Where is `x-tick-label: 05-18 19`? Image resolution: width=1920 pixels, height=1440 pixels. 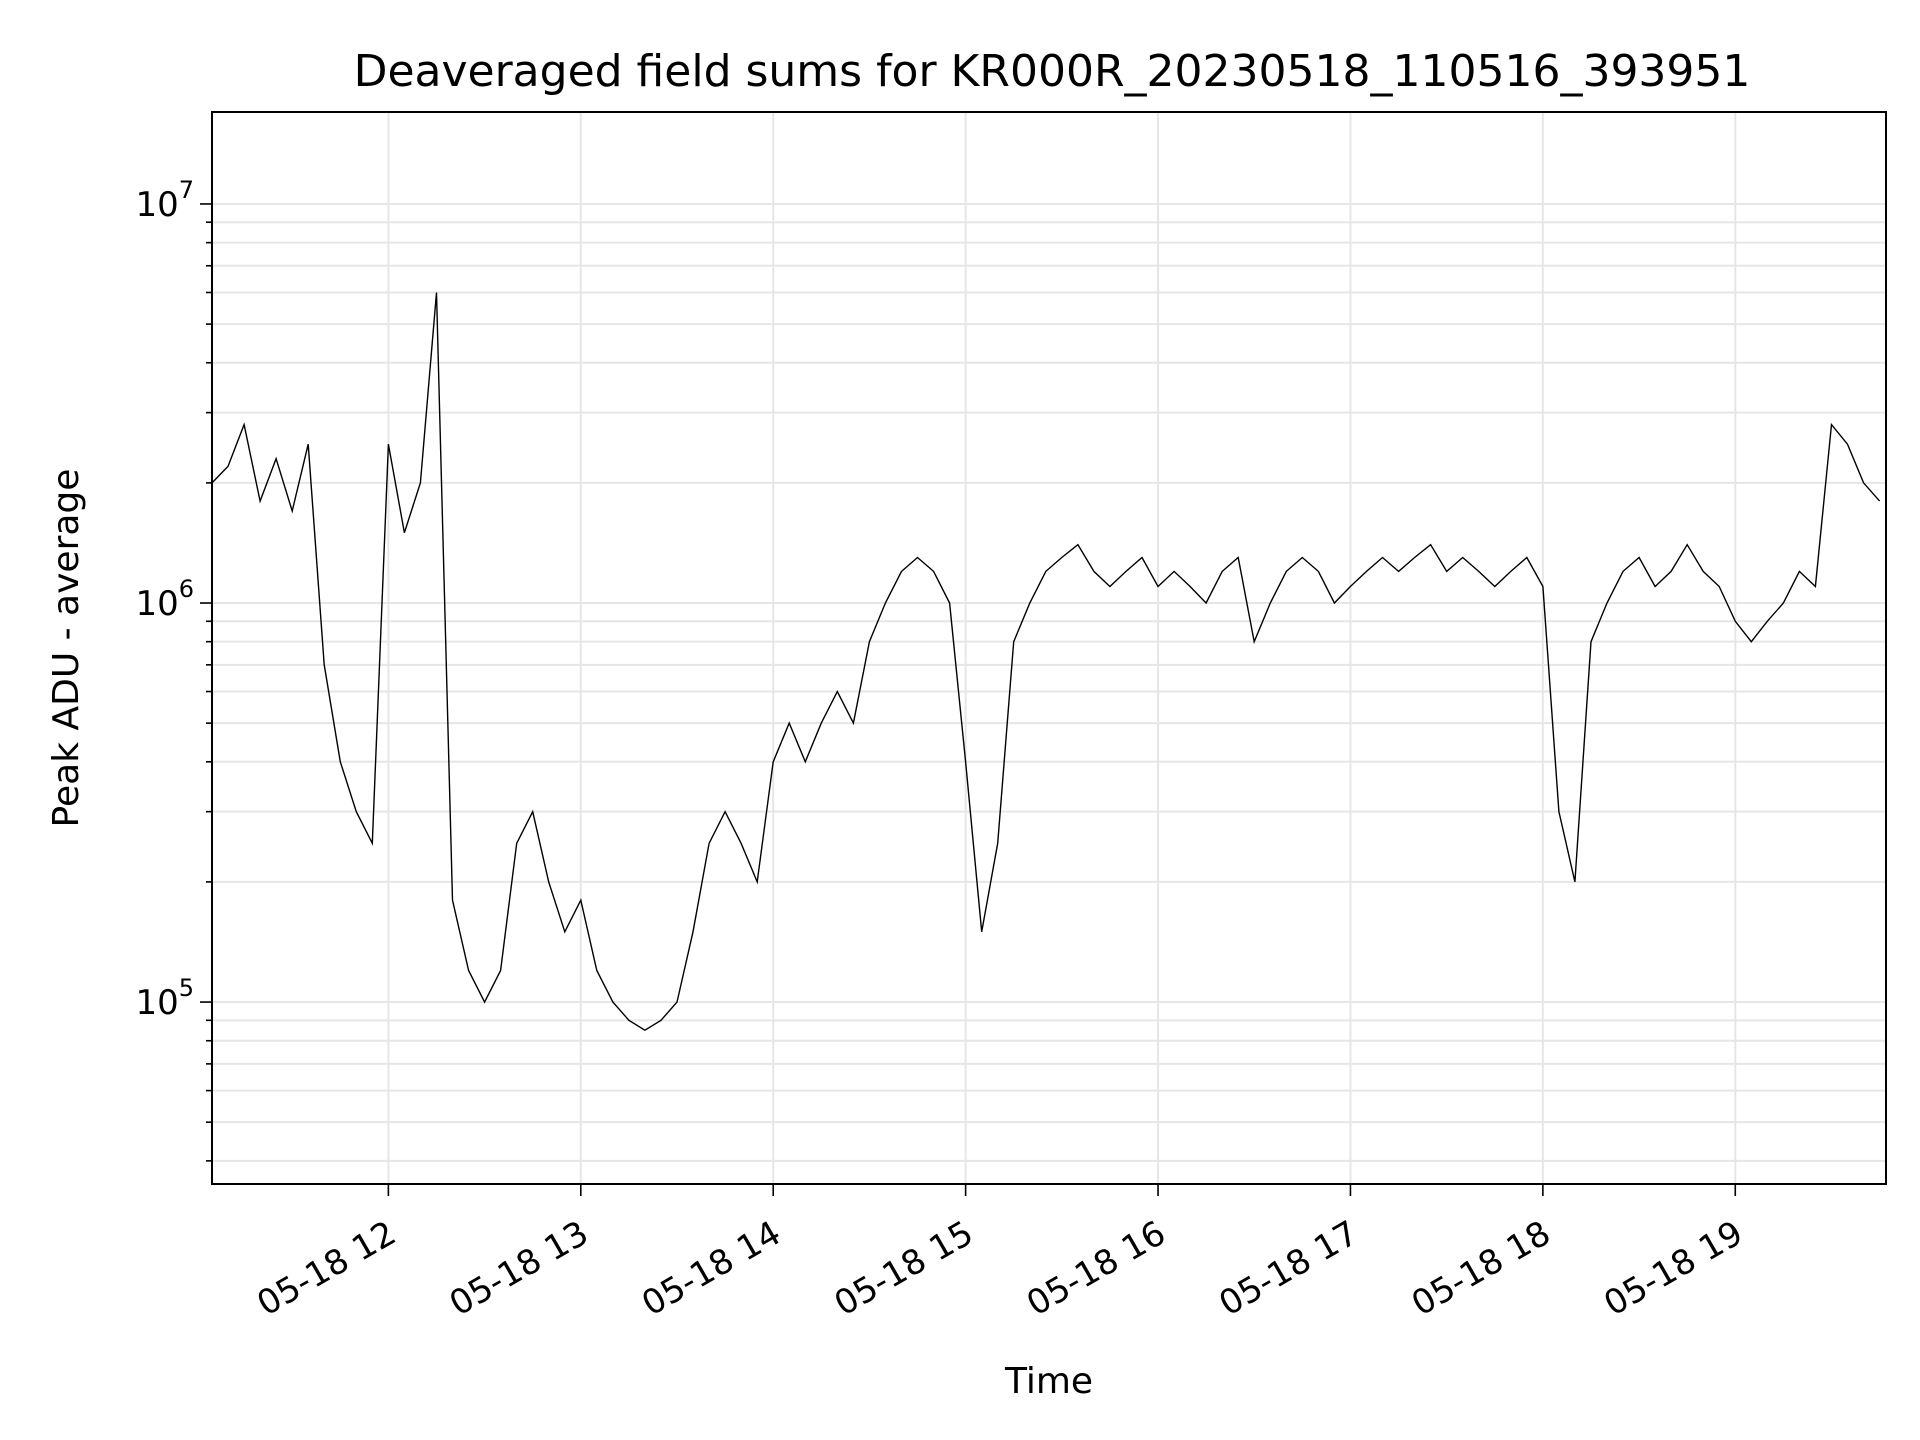
x-tick-label: 05-18 19 is located at coordinates (1673, 1268).